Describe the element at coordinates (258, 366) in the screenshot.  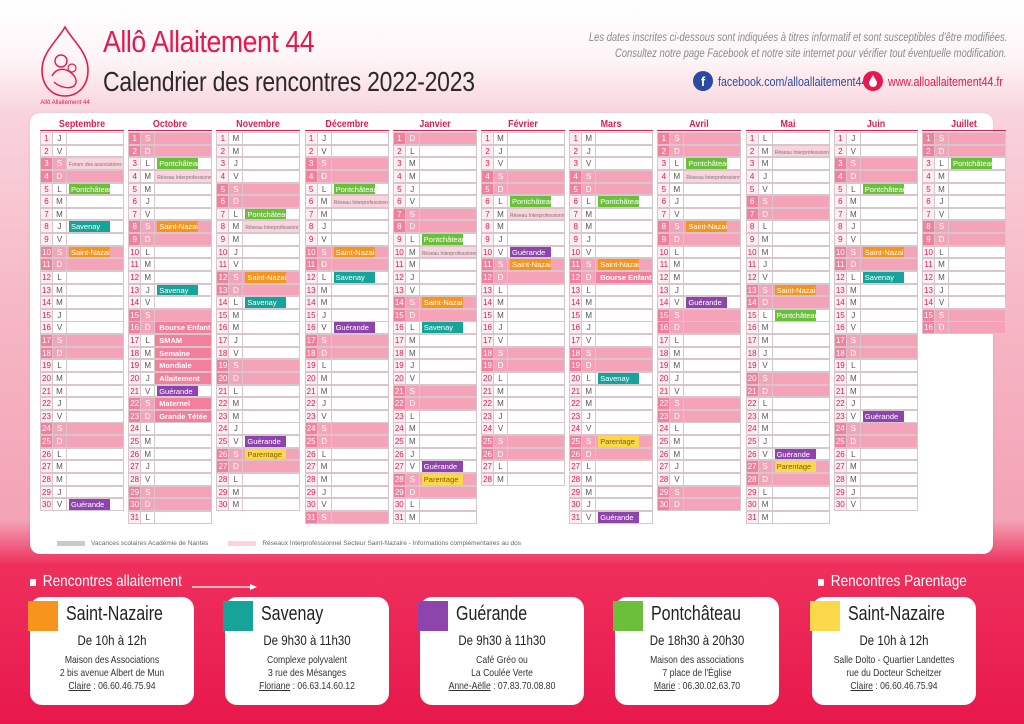
I see `calendar-day: 19 S` at that location.